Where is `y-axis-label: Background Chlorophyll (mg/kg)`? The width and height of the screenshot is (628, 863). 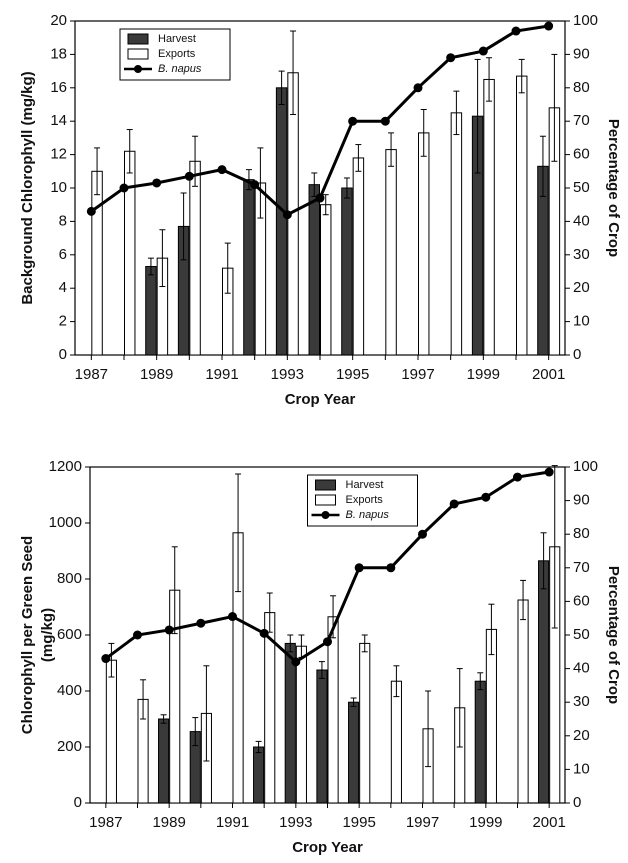
y-axis-label: Background Chlorophyll (mg/kg) is located at coordinates (27, 187).